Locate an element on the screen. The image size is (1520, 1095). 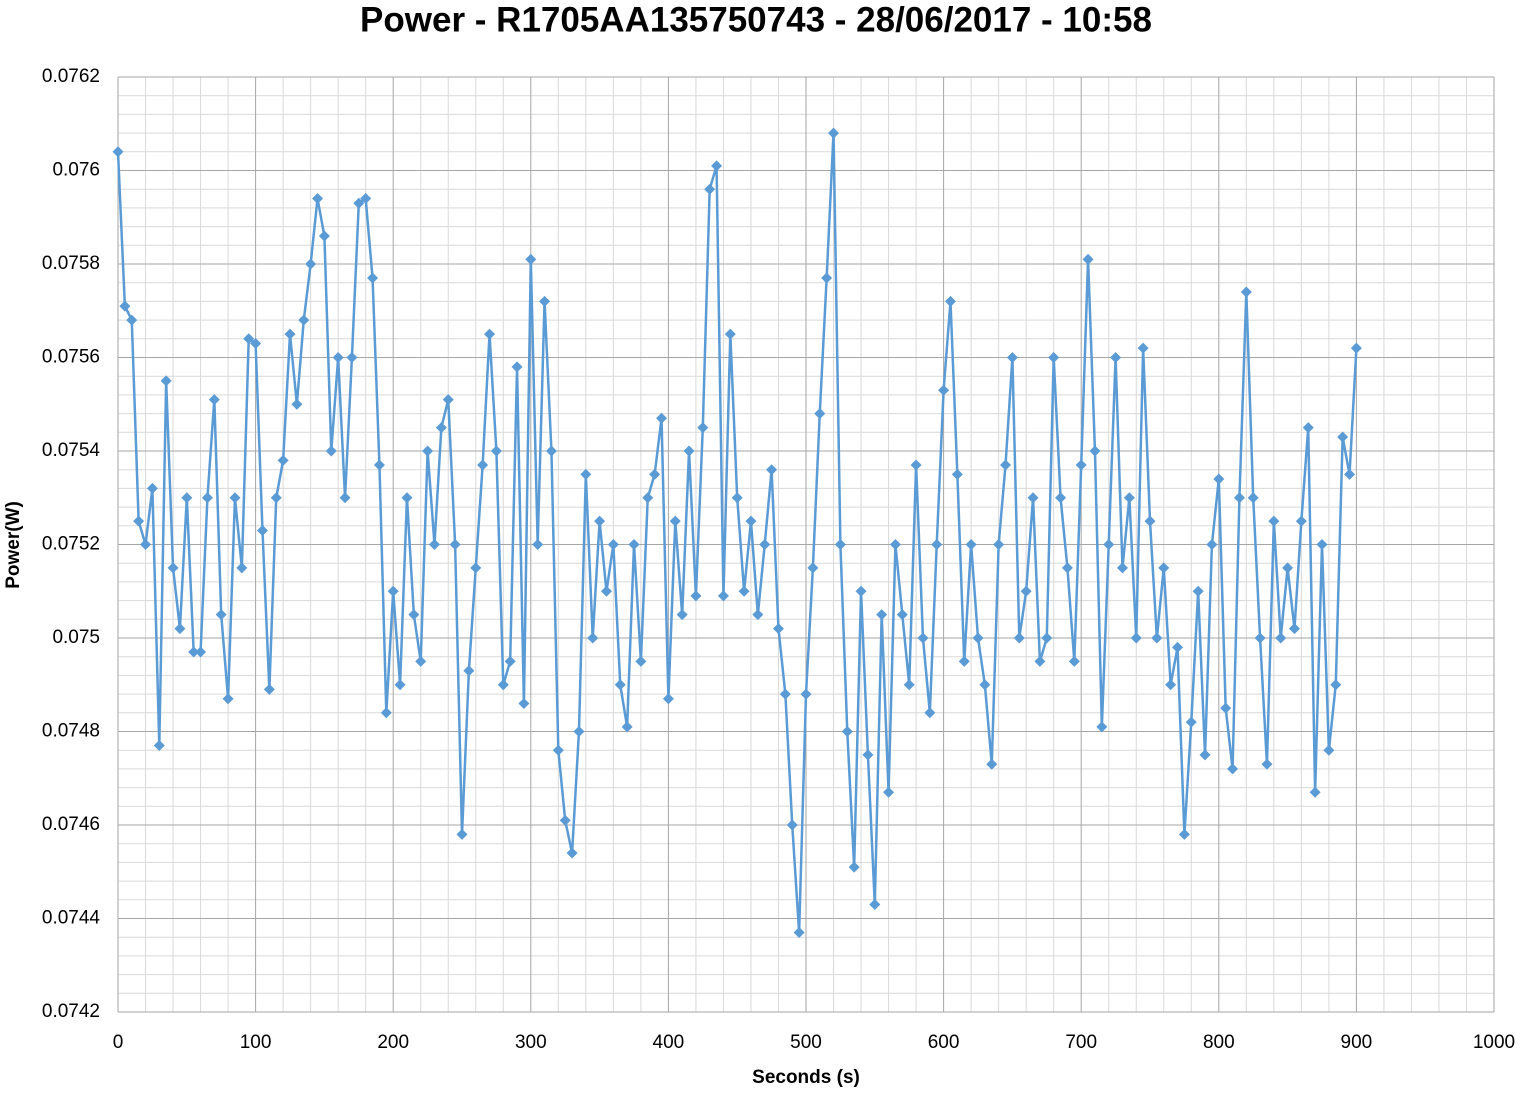
x-tick-label: 400 is located at coordinates (669, 1042).